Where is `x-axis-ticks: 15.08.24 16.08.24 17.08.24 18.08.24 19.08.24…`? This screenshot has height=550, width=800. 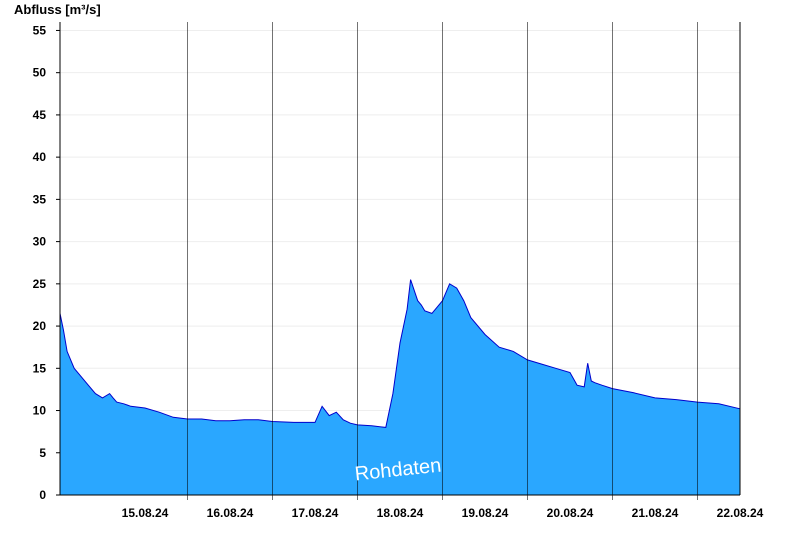
x-axis-ticks: 15.08.24 16.08.24 17.08.24 18.08.24 19.08.24… is located at coordinates (443, 513).